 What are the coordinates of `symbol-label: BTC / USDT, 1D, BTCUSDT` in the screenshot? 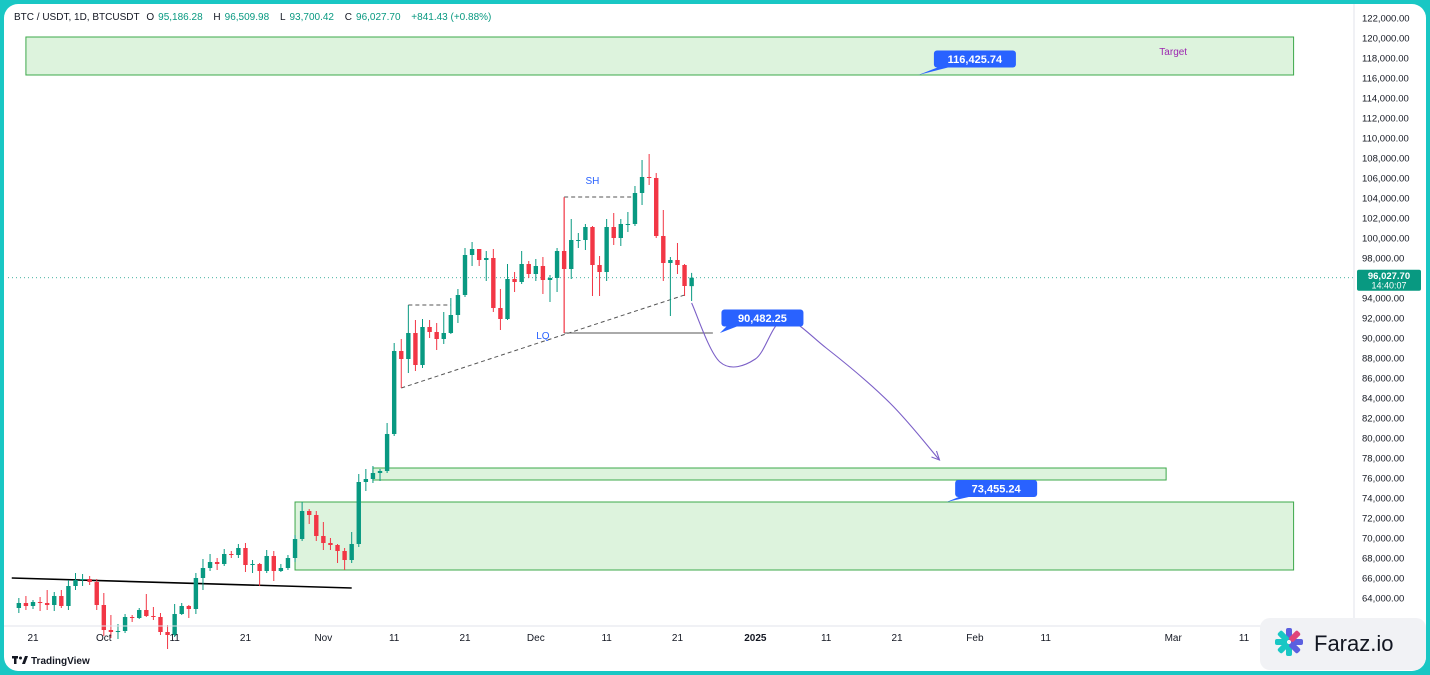 It's located at (77, 17).